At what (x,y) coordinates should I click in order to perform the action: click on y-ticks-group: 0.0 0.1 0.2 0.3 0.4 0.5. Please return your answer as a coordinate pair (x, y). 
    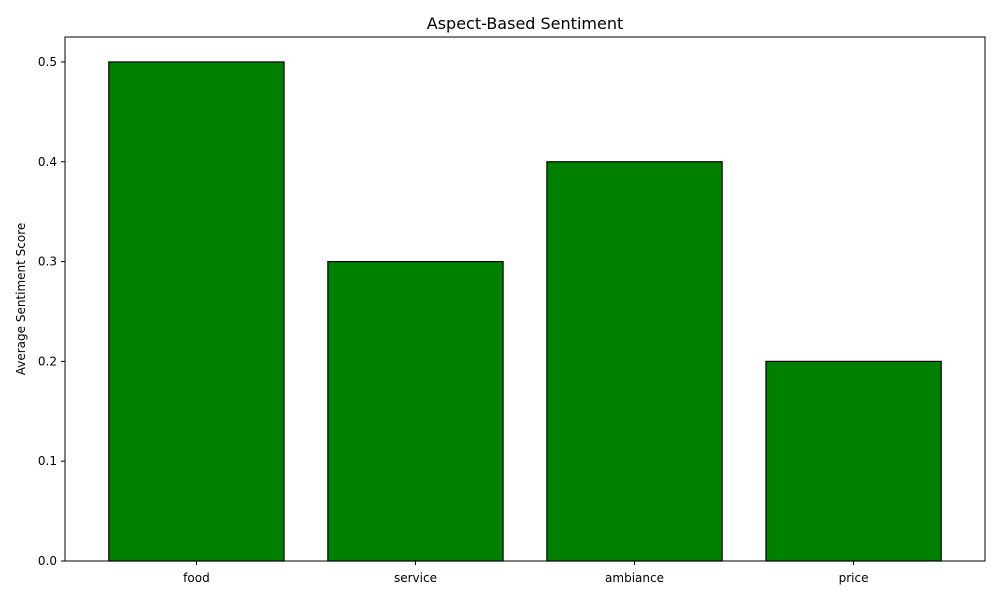
    Looking at the image, I should click on (51, 311).